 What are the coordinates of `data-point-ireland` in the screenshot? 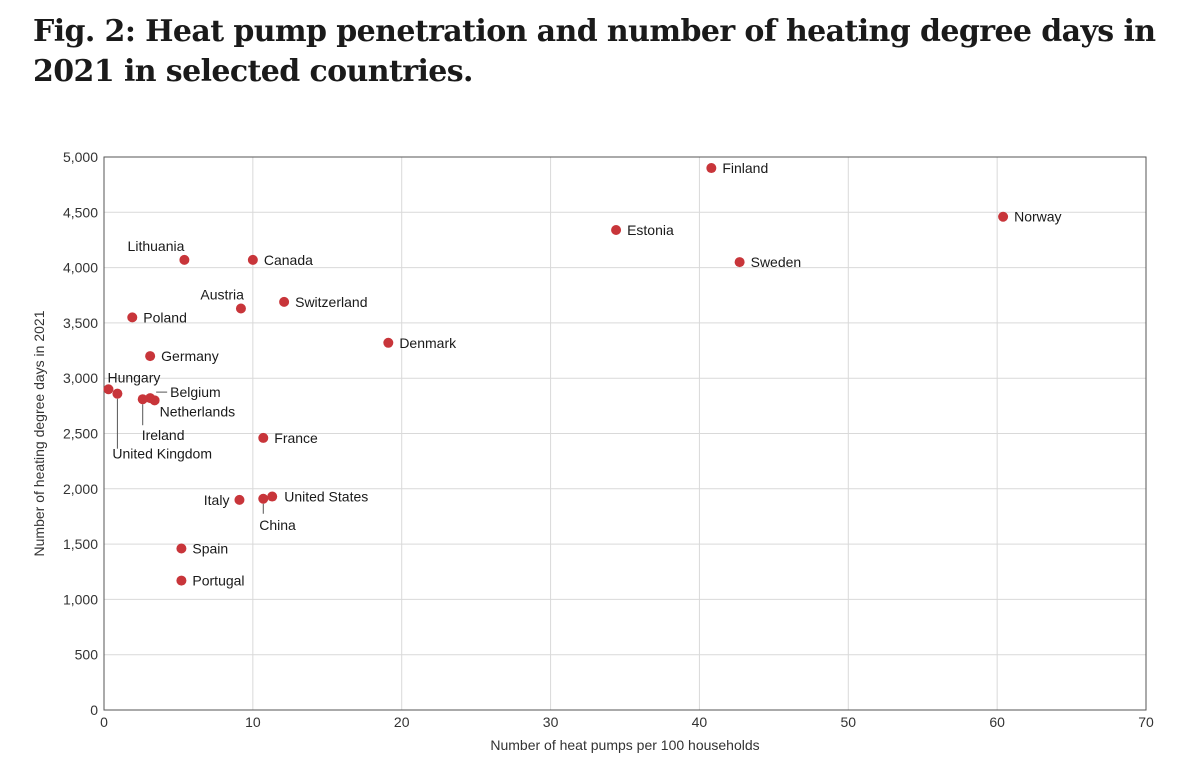 It's located at (142, 399).